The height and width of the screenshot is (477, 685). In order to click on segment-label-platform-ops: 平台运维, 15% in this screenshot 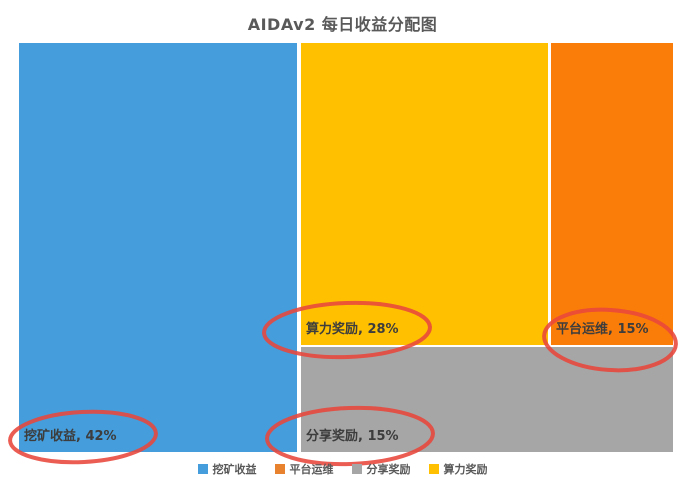, I will do `click(602, 329)`.